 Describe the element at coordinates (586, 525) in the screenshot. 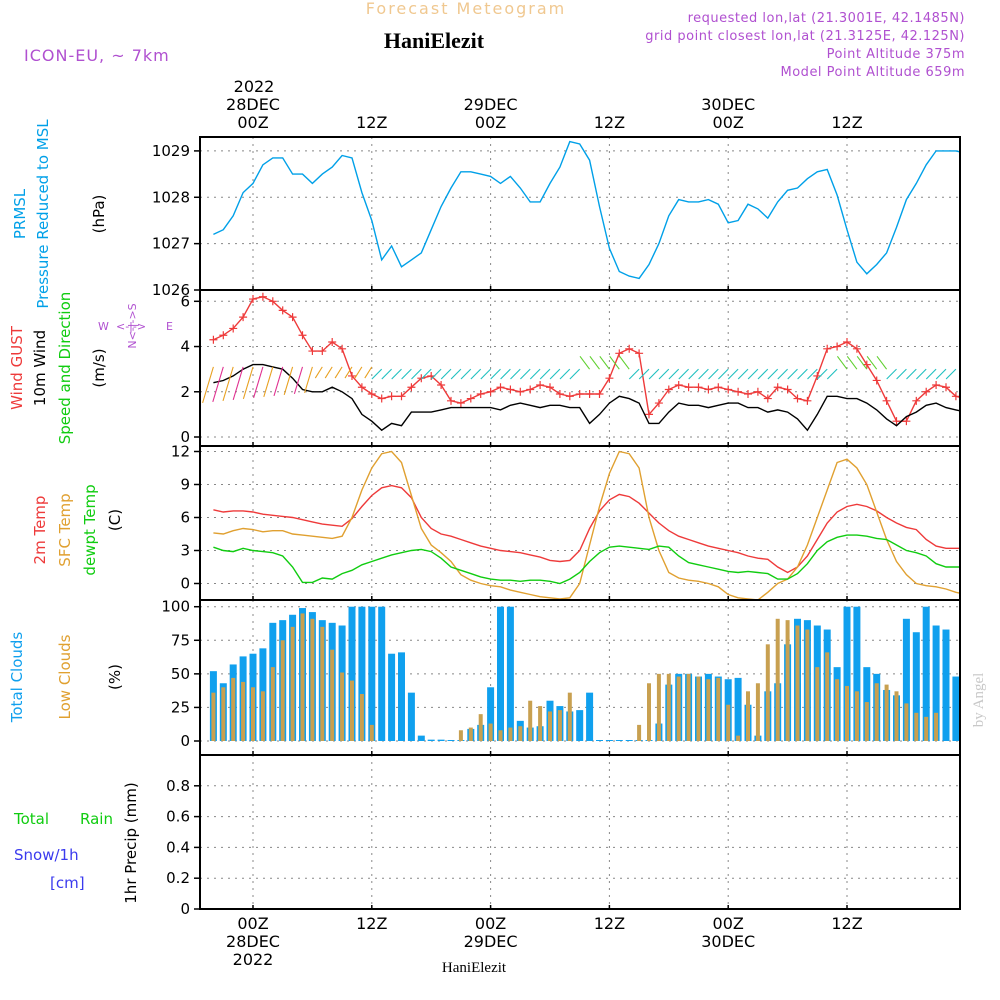

I see `temp-series-line` at that location.